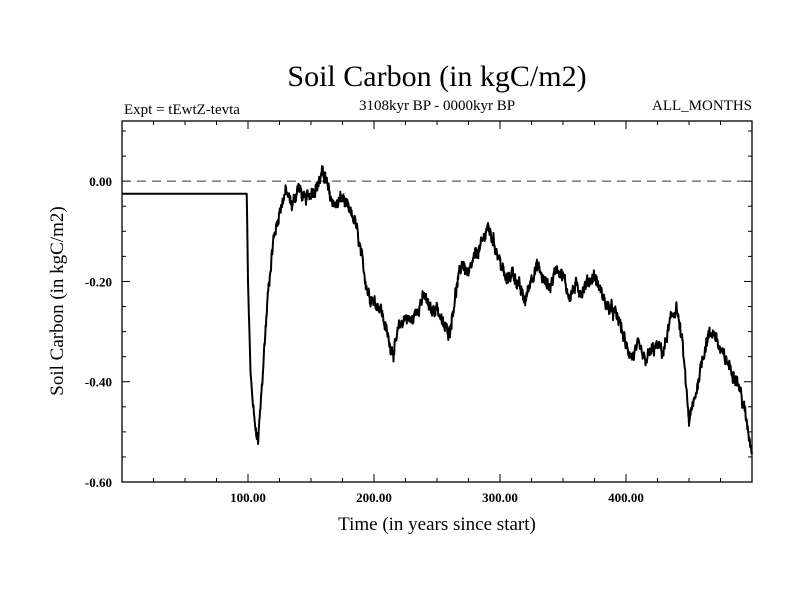 The image size is (800, 600). Describe the element at coordinates (100, 181) in the screenshot. I see `y-tick-label: 0.00` at that location.